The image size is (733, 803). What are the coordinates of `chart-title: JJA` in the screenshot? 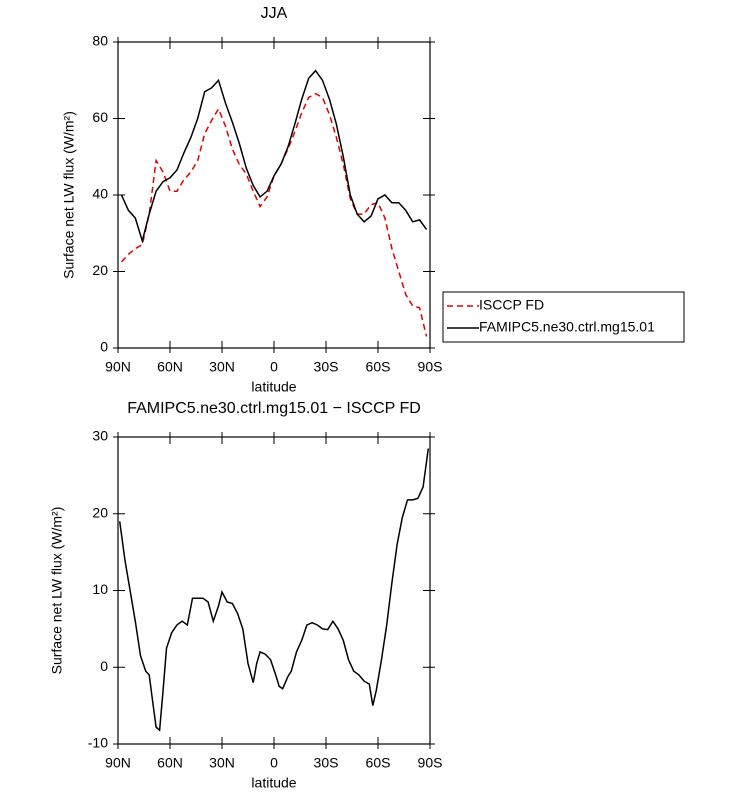 It's located at (274, 13).